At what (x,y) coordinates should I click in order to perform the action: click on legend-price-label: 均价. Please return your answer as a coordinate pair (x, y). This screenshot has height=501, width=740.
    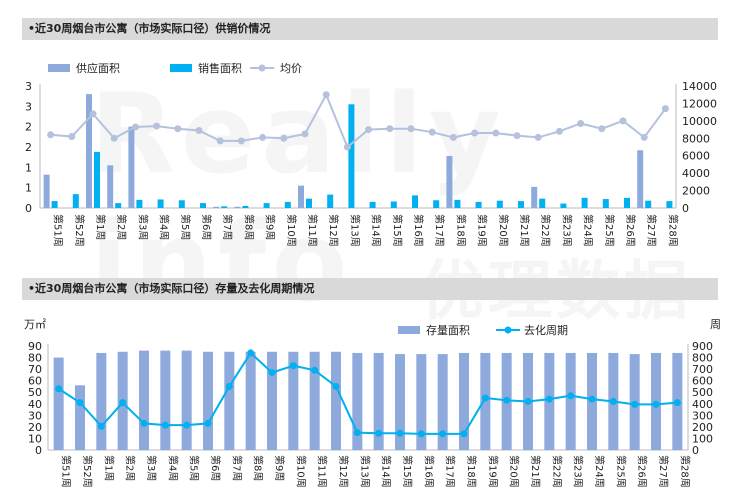
    Looking at the image, I should click on (291, 68).